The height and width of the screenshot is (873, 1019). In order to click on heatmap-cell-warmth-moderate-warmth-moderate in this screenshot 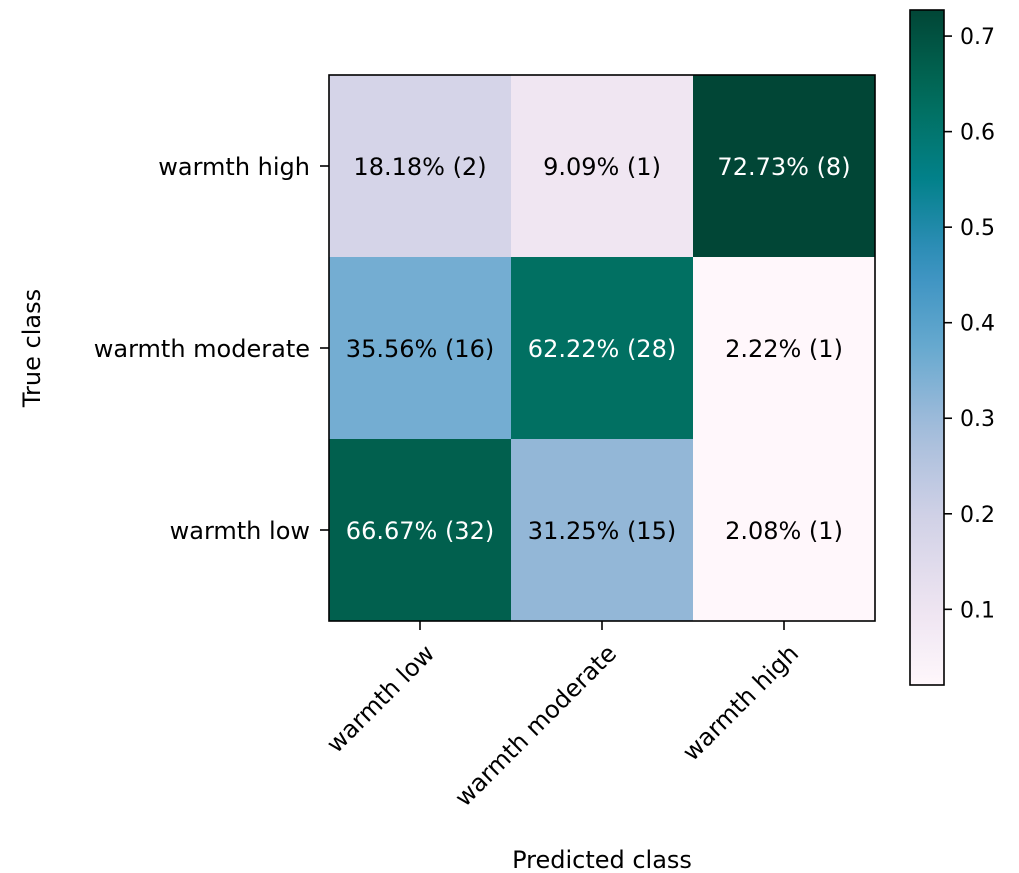, I will do `click(602, 348)`.